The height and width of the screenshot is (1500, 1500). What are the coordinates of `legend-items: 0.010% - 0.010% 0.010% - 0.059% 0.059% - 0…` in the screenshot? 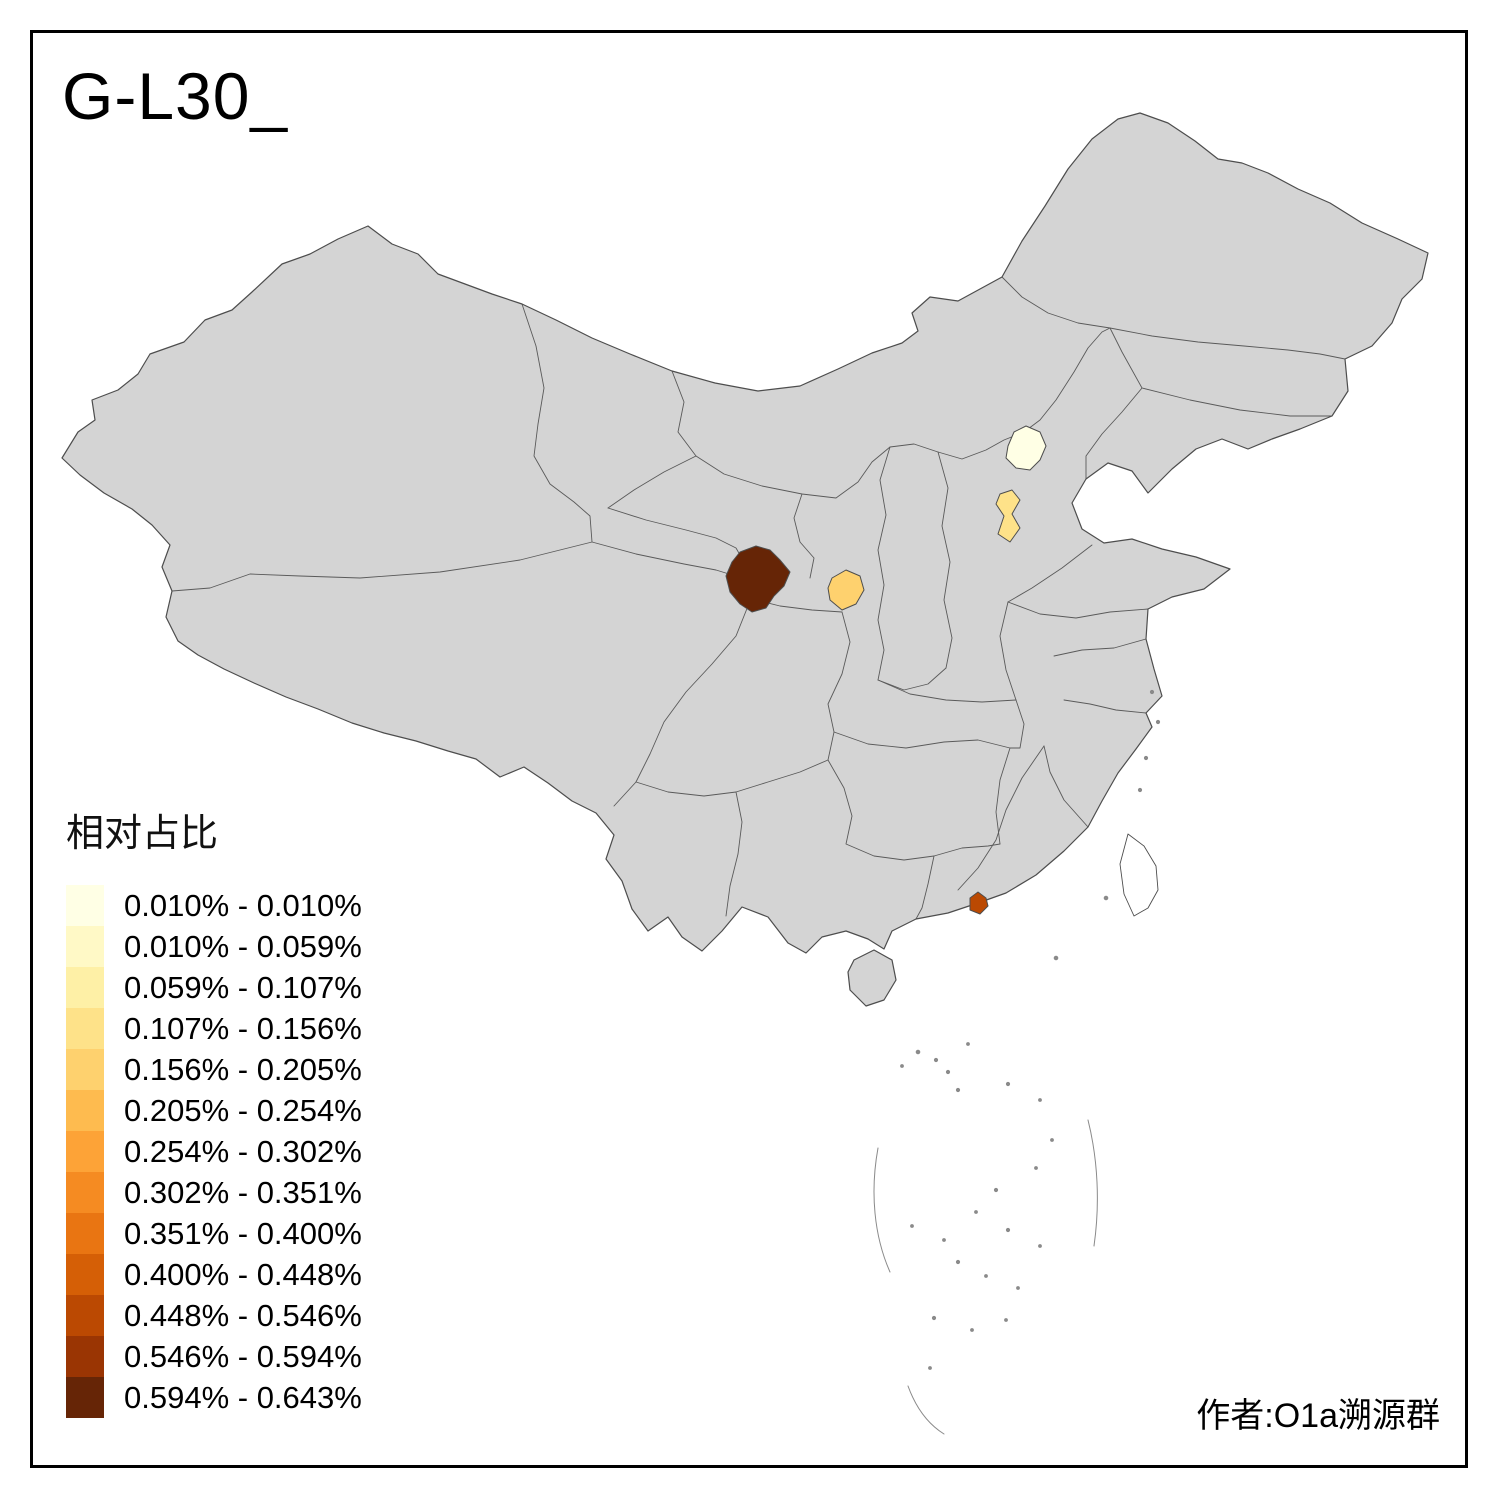 It's located at (214, 1151).